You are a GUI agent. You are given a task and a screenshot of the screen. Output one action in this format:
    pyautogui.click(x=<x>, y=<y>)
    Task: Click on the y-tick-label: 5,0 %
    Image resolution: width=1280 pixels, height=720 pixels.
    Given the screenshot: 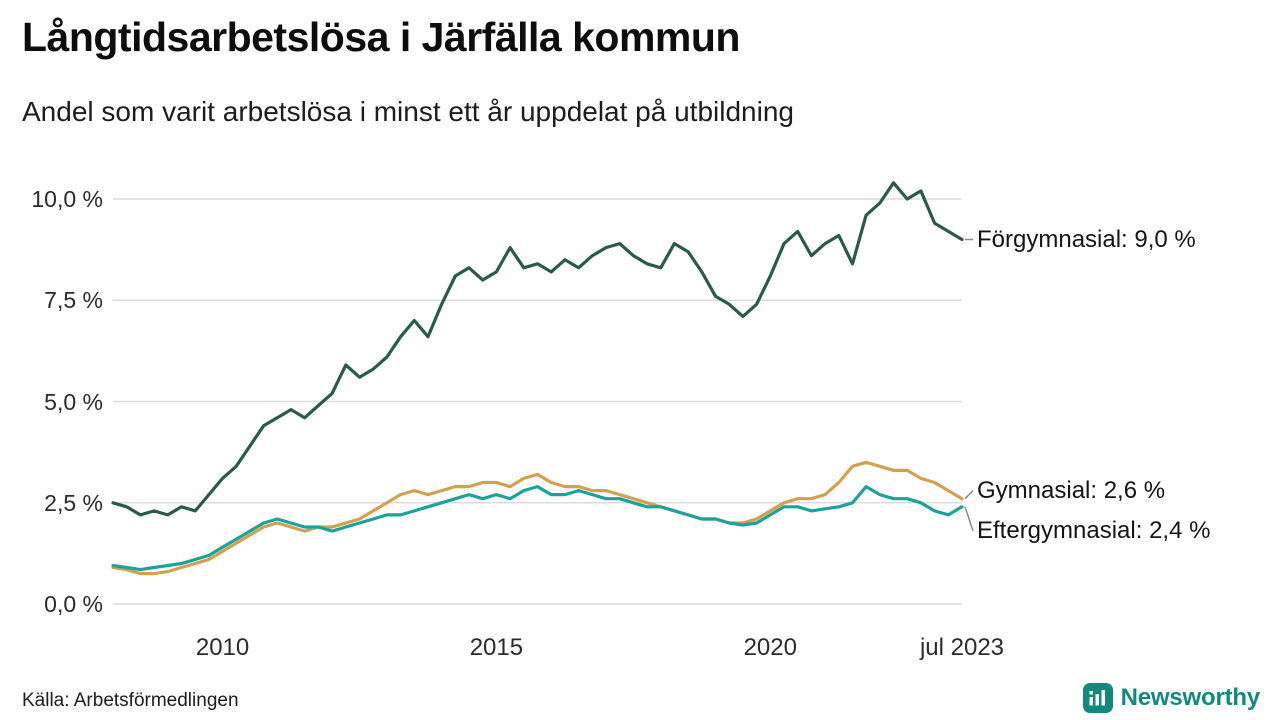 What is the action you would take?
    pyautogui.click(x=73, y=401)
    